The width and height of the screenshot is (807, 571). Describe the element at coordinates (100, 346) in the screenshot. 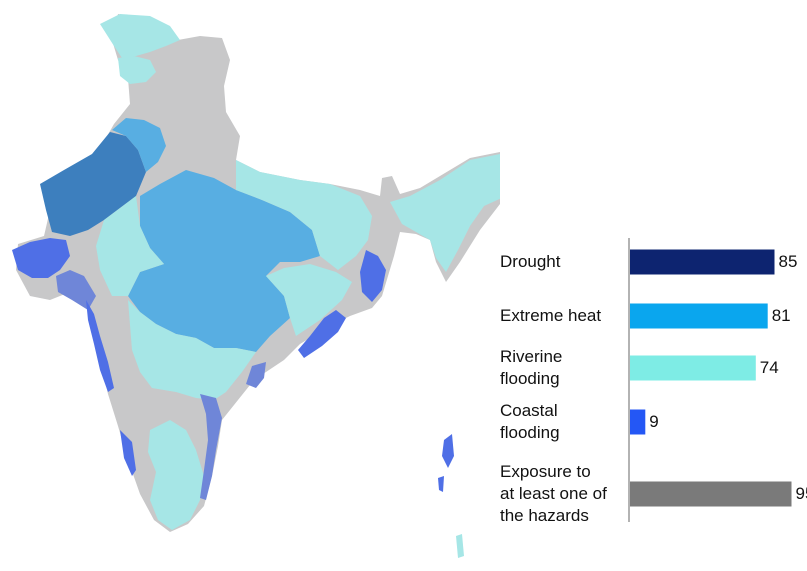

I see `region-west-coast` at that location.